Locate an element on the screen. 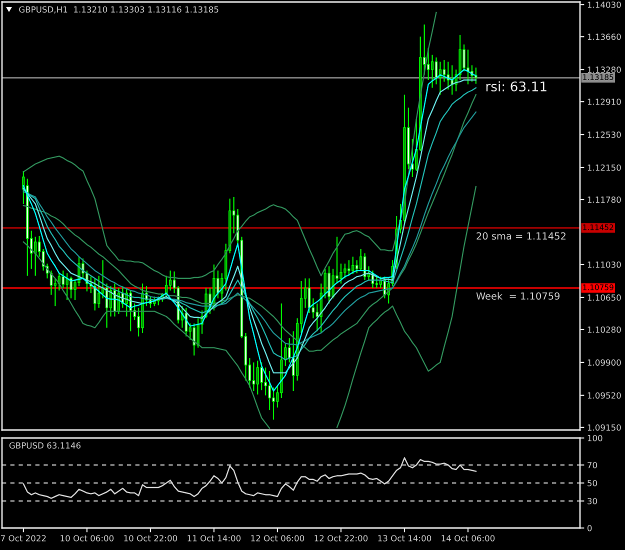  y-tick-label: 1.09150 is located at coordinates (604, 427).